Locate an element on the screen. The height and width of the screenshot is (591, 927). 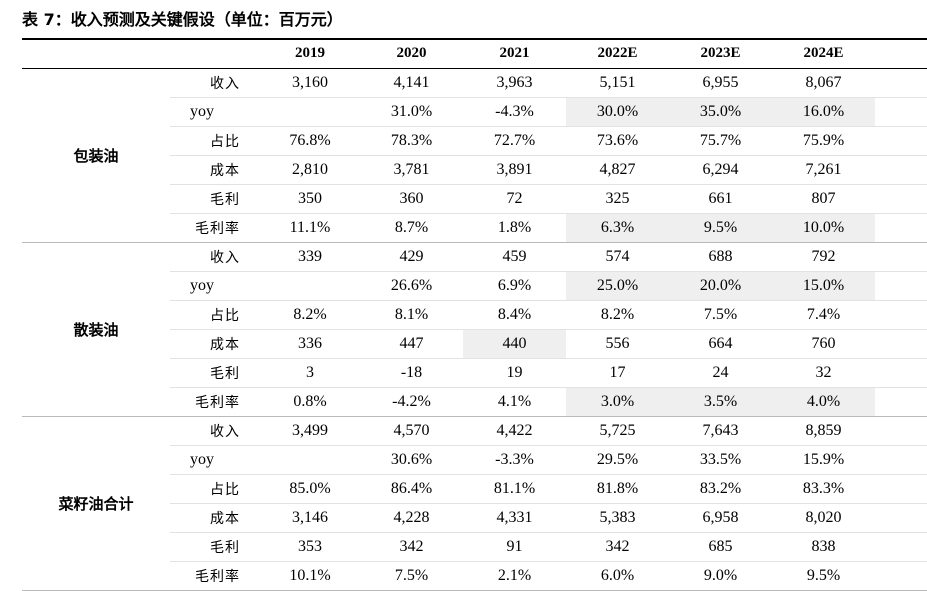
value-cell: 4,331 is located at coordinates (514, 518).